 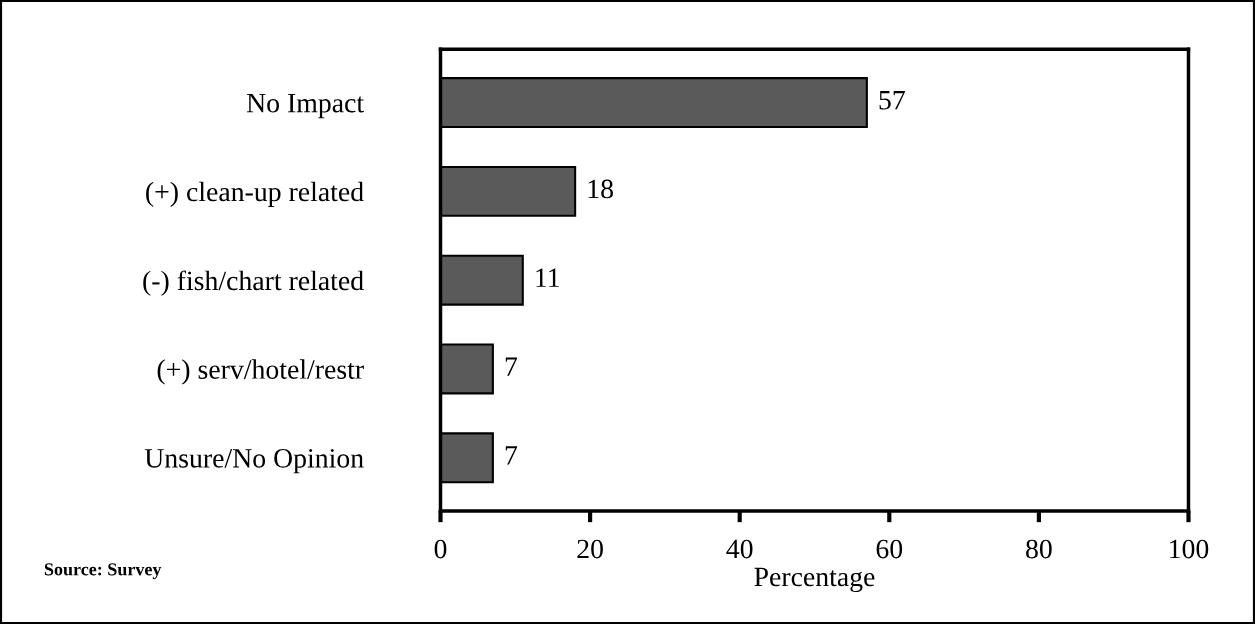 I want to click on y-tick-label: (+) serv/hotel/restr, so click(x=260, y=372).